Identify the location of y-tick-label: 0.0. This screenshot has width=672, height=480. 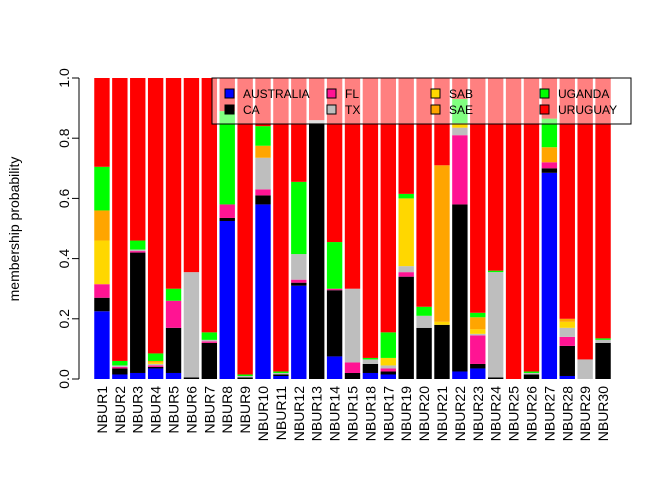
(64, 379).